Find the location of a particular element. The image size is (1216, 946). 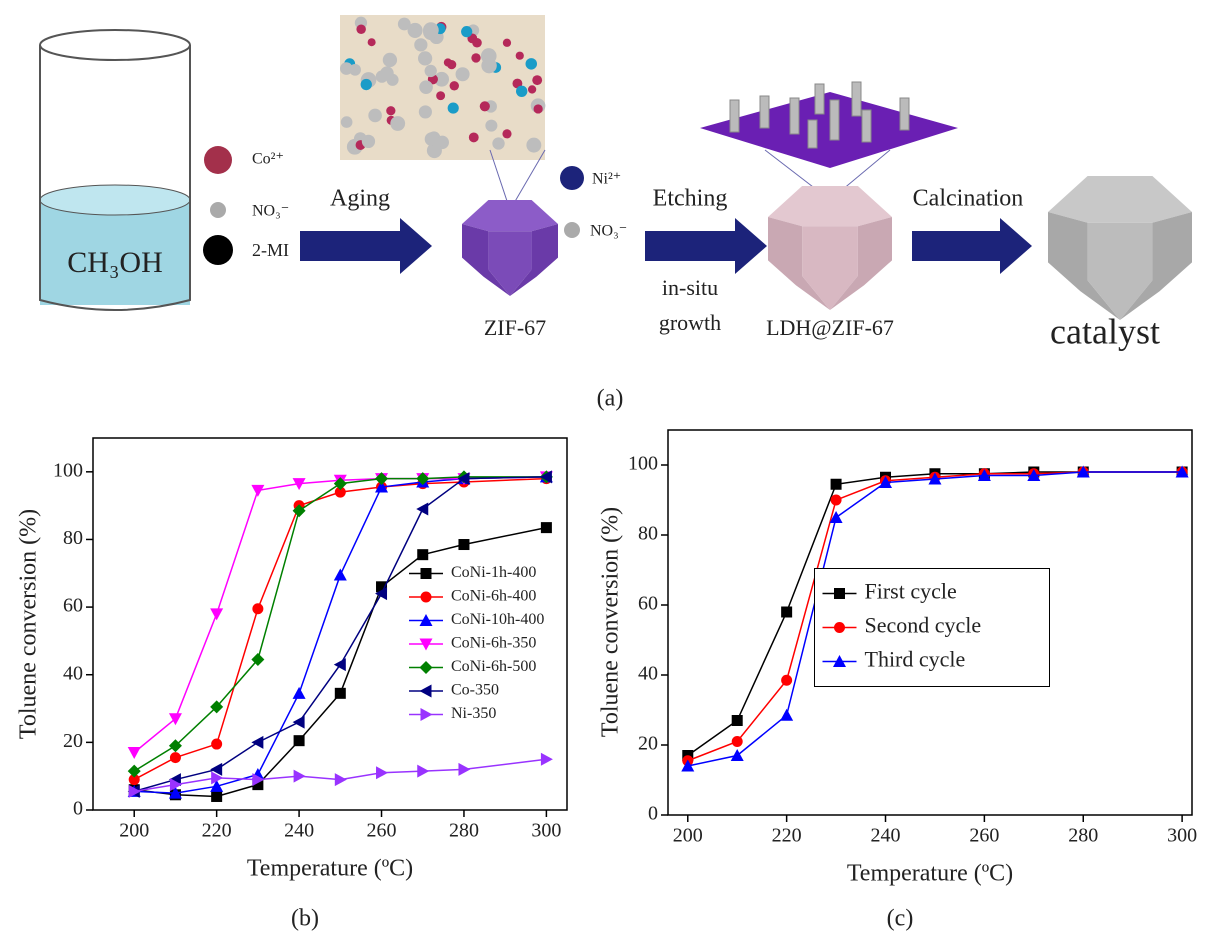

ldh-pillars is located at coordinates (819, 115).